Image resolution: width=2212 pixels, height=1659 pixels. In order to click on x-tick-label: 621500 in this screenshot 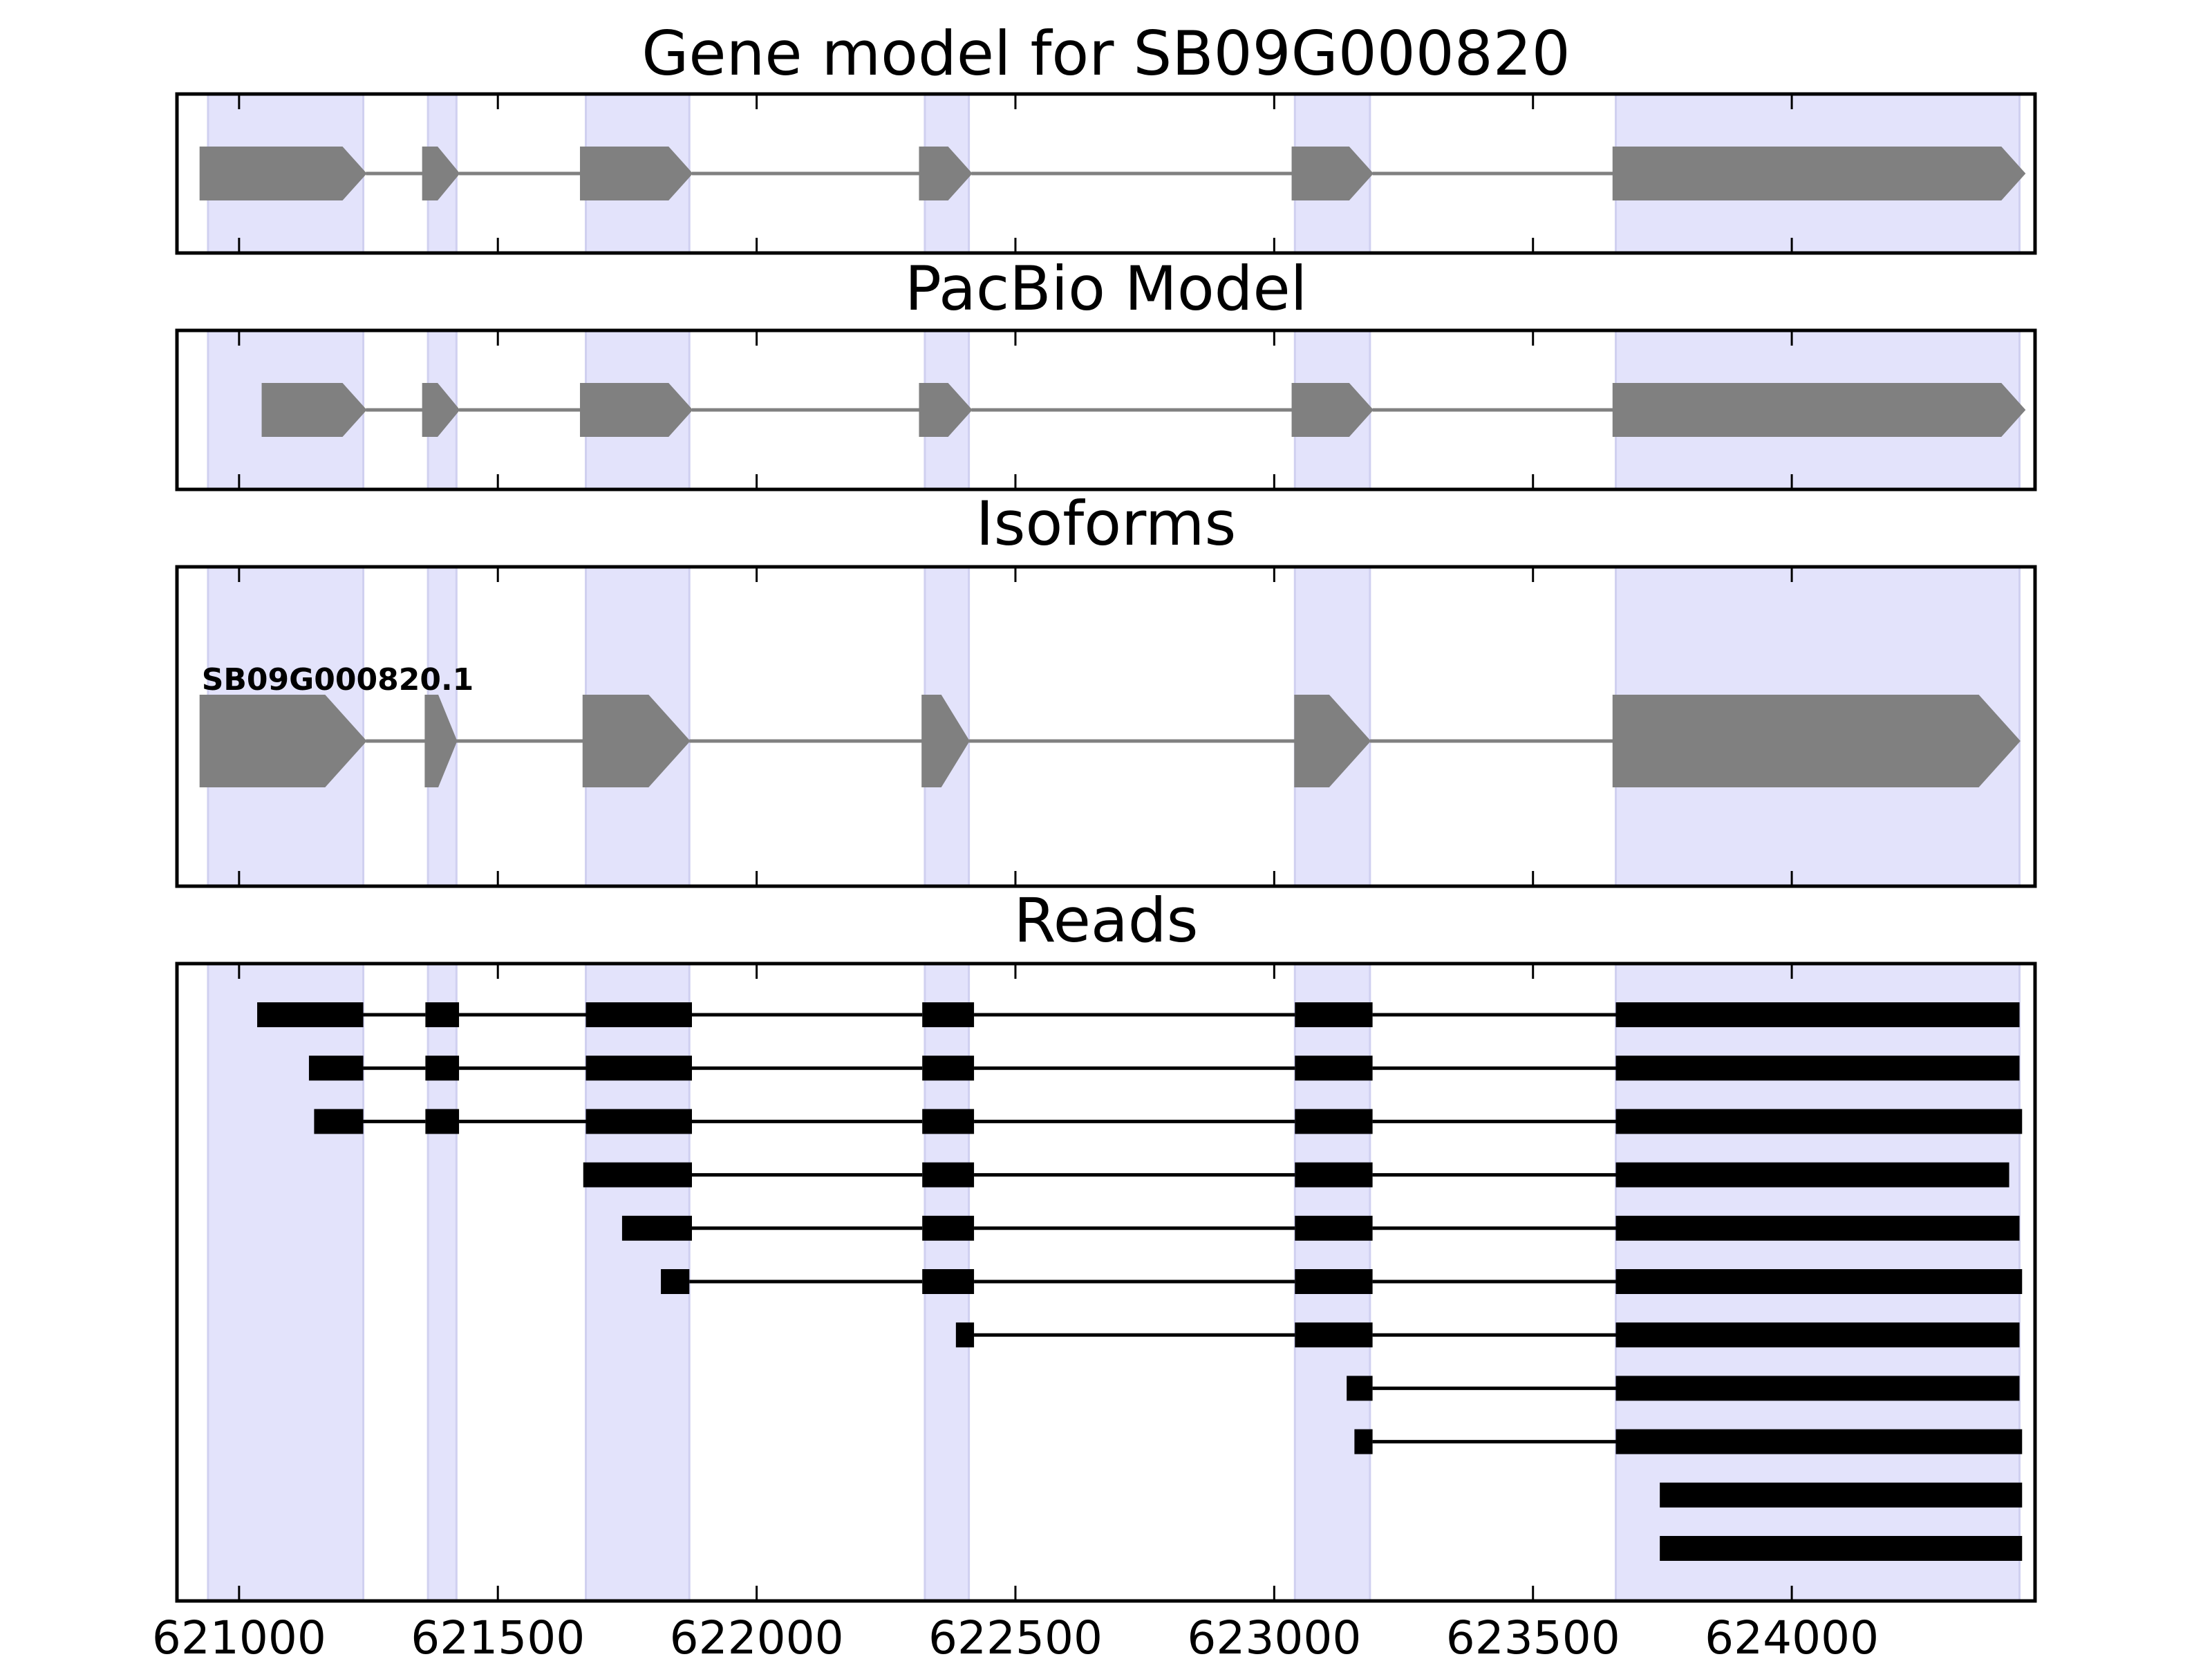, I will do `click(498, 1635)`.